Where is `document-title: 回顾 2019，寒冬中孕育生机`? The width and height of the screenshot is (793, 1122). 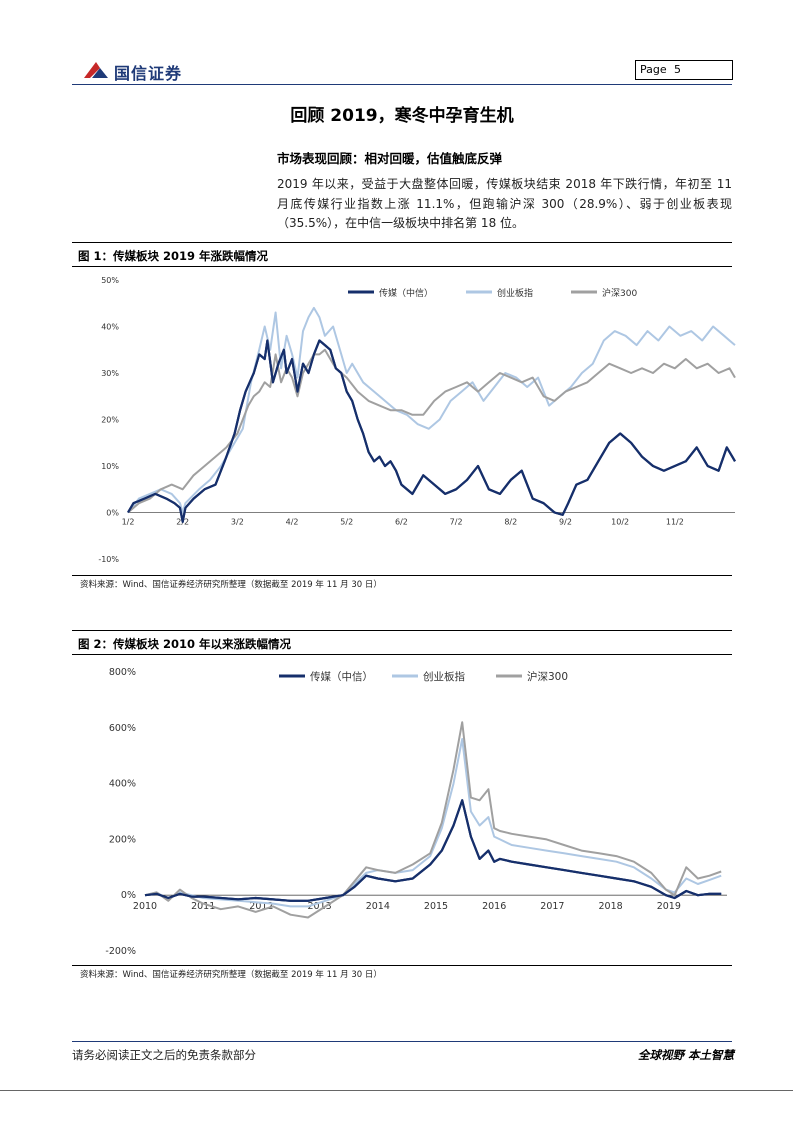 document-title: 回顾 2019，寒冬中孕育生机 is located at coordinates (402, 116).